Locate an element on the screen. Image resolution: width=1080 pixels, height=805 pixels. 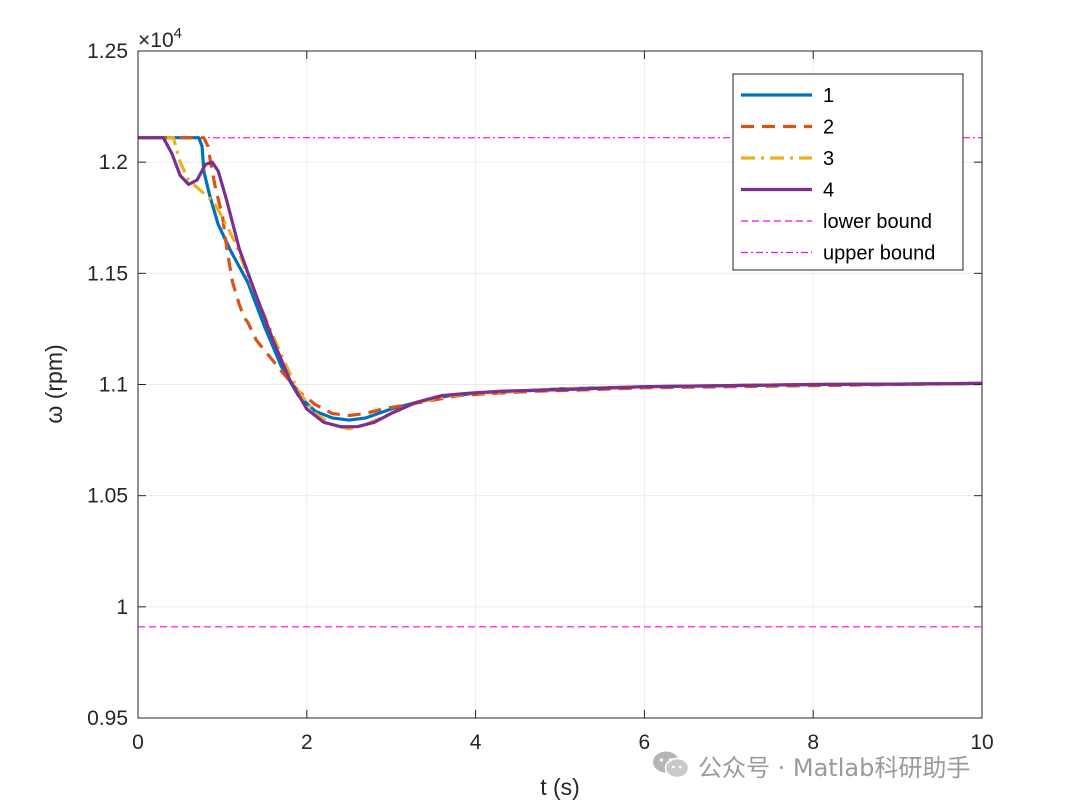
y-tick-label: 1.1 is located at coordinates (113, 385).